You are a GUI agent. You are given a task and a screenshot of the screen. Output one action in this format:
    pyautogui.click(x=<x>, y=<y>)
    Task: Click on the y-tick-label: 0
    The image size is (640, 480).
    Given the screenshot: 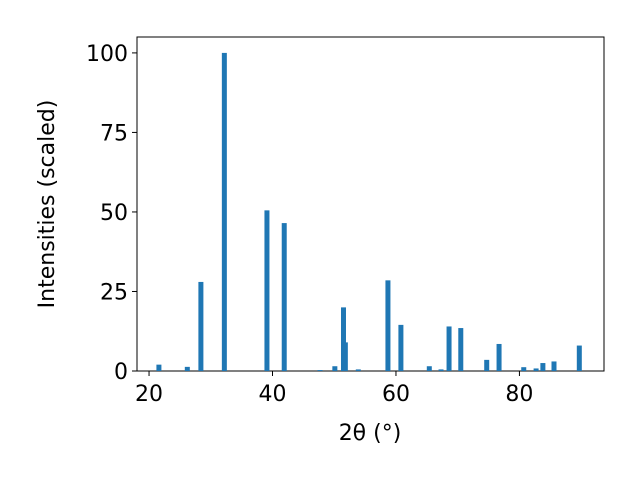 What is the action you would take?
    pyautogui.click(x=121, y=372)
    